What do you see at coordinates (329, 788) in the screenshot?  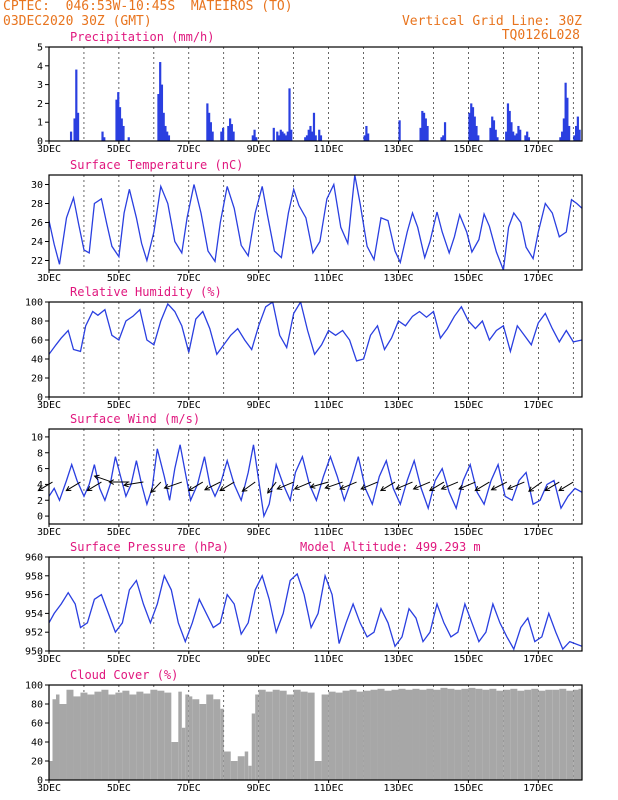 I see `cloud-xtick-label: 11DEC` at bounding box center [329, 788].